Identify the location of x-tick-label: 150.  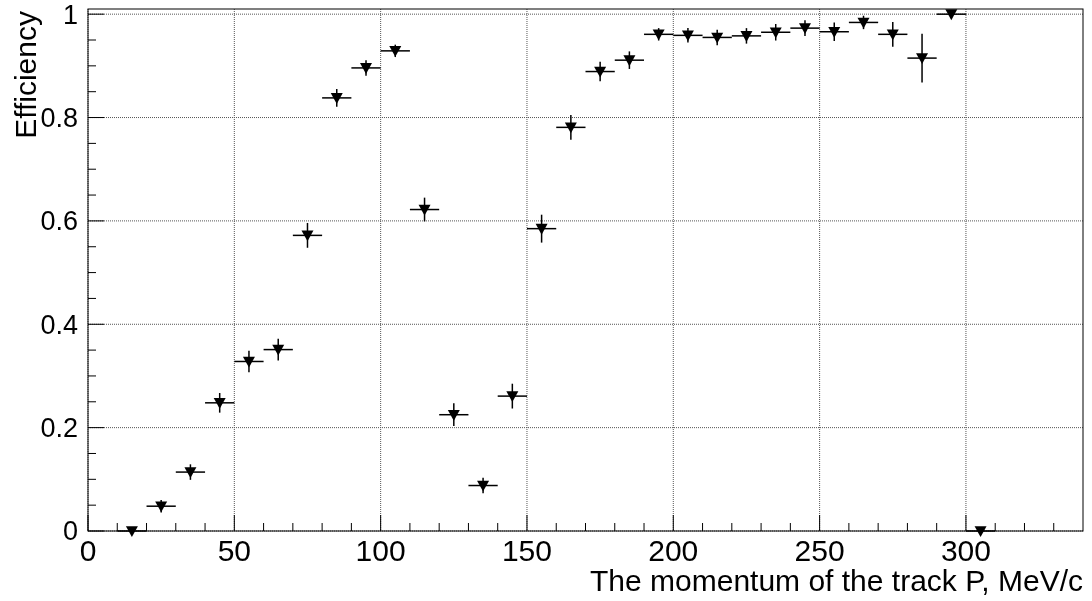
(526, 550).